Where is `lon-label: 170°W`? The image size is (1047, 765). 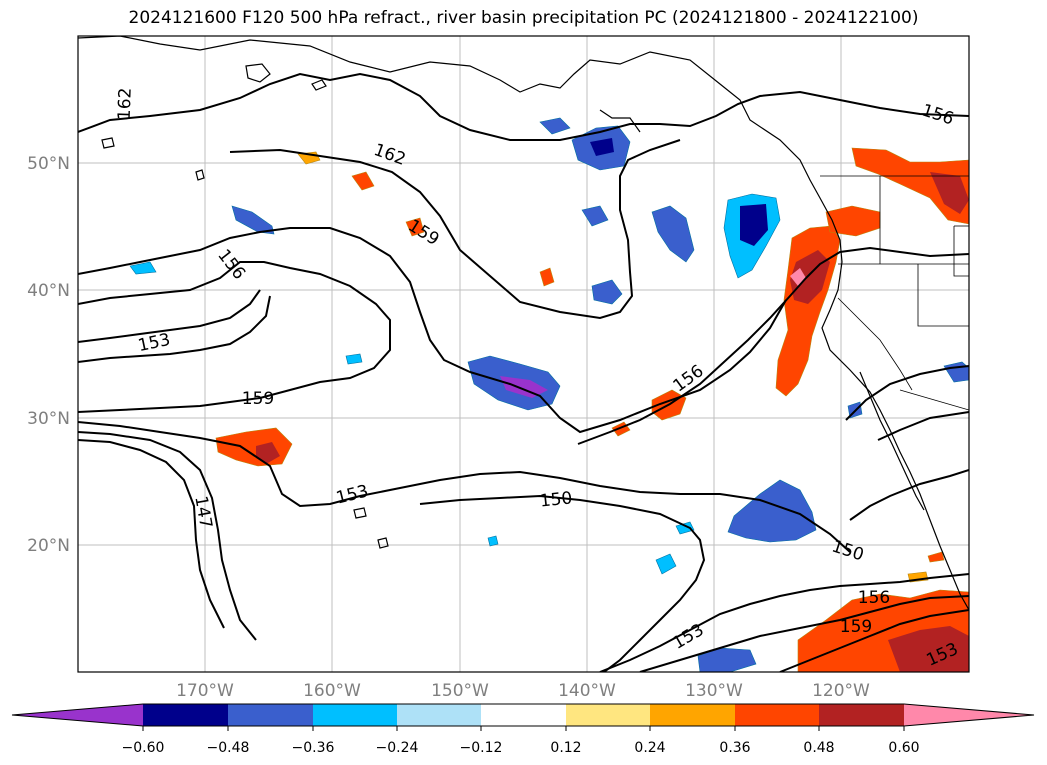
lon-label: 170°W is located at coordinates (205, 691).